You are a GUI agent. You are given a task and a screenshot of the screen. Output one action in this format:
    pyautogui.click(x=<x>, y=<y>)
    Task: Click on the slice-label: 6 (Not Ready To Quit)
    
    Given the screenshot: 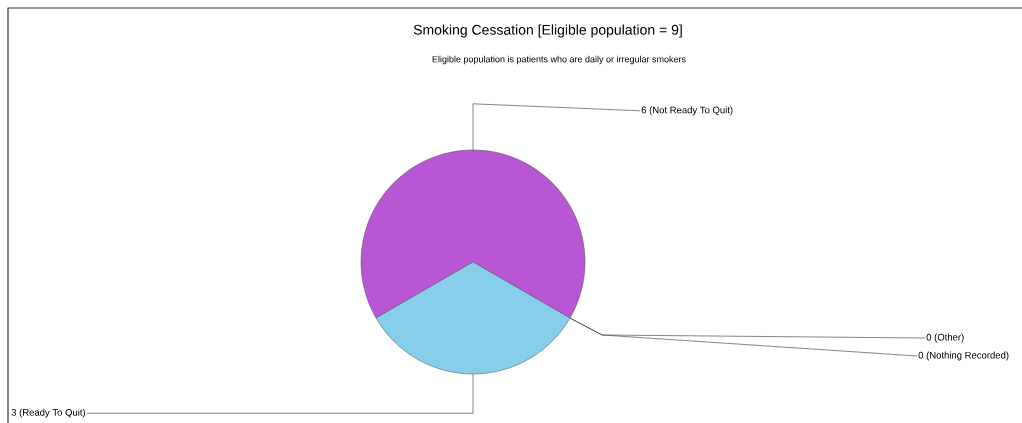 What is the action you would take?
    pyautogui.click(x=687, y=111)
    